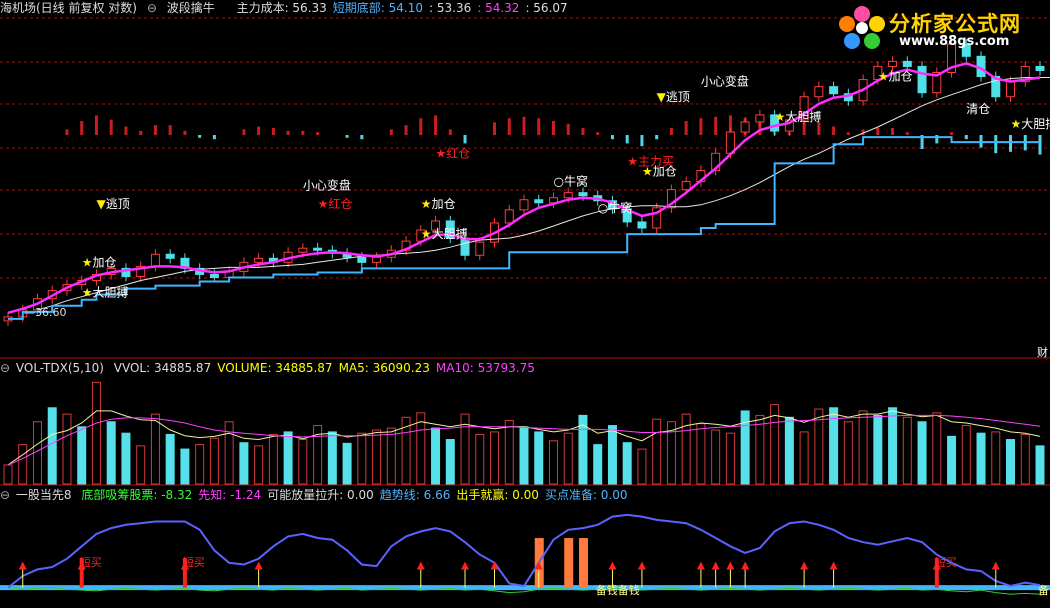 Image resolution: width=1050 pixels, height=608 pixels. I want to click on stock-title: 海机场(日线 前复权 对数), so click(68, 8).